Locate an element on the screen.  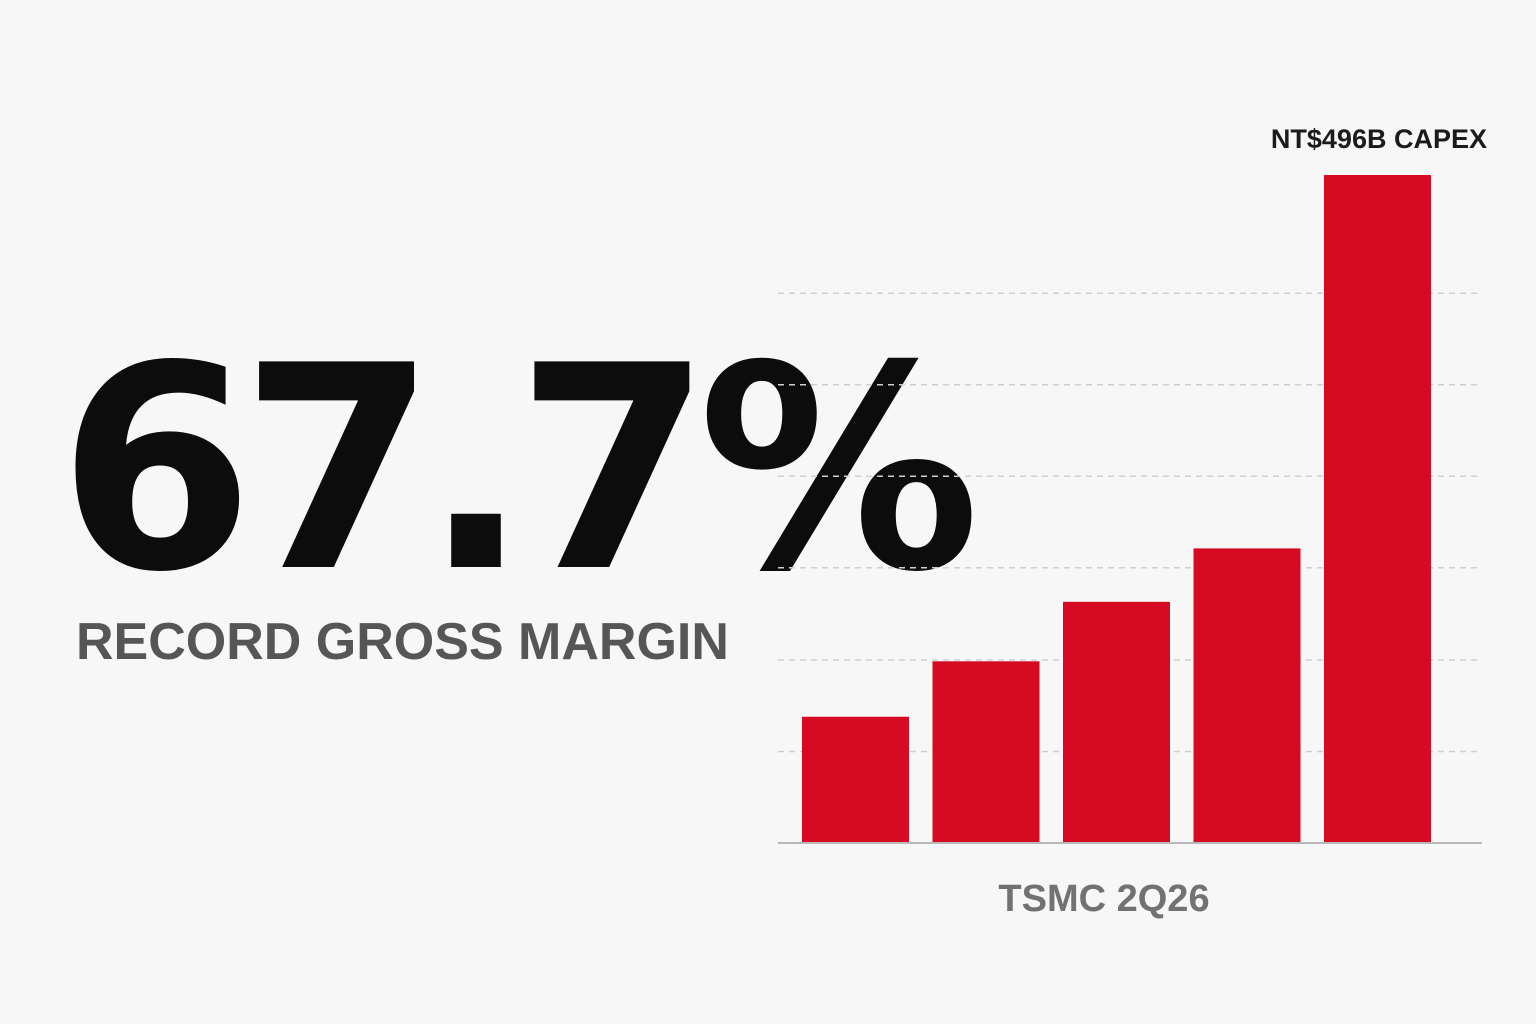
headline-caption: RECORD GROSS MARGIN is located at coordinates (402, 642).